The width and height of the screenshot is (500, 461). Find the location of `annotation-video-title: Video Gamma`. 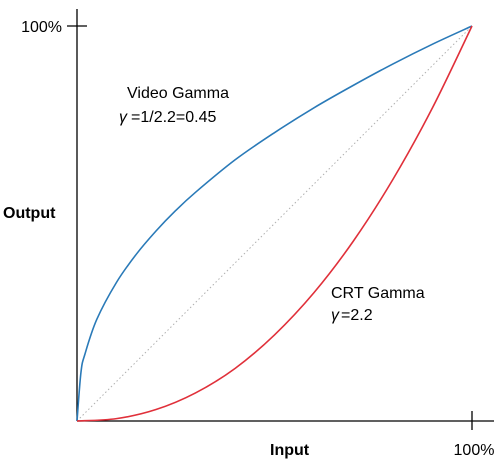

annotation-video-title: Video Gamma is located at coordinates (178, 93).